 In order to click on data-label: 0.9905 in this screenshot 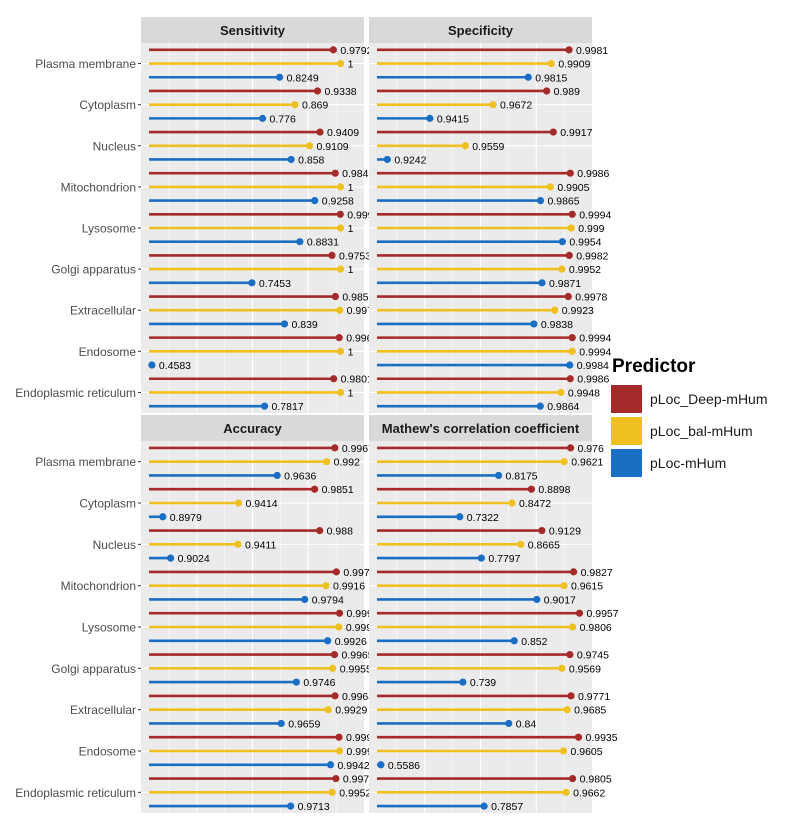, I will do `click(573, 188)`.